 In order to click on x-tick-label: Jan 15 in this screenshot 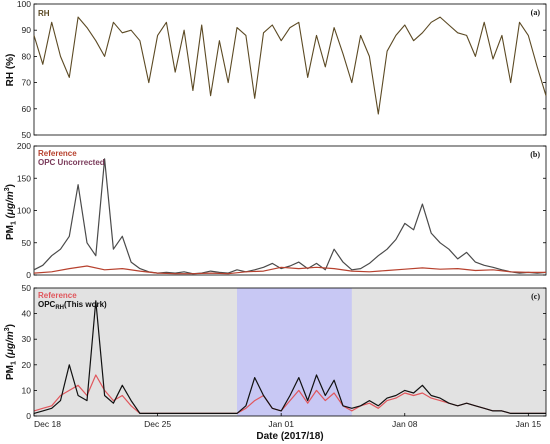, I will do `click(529, 424)`.